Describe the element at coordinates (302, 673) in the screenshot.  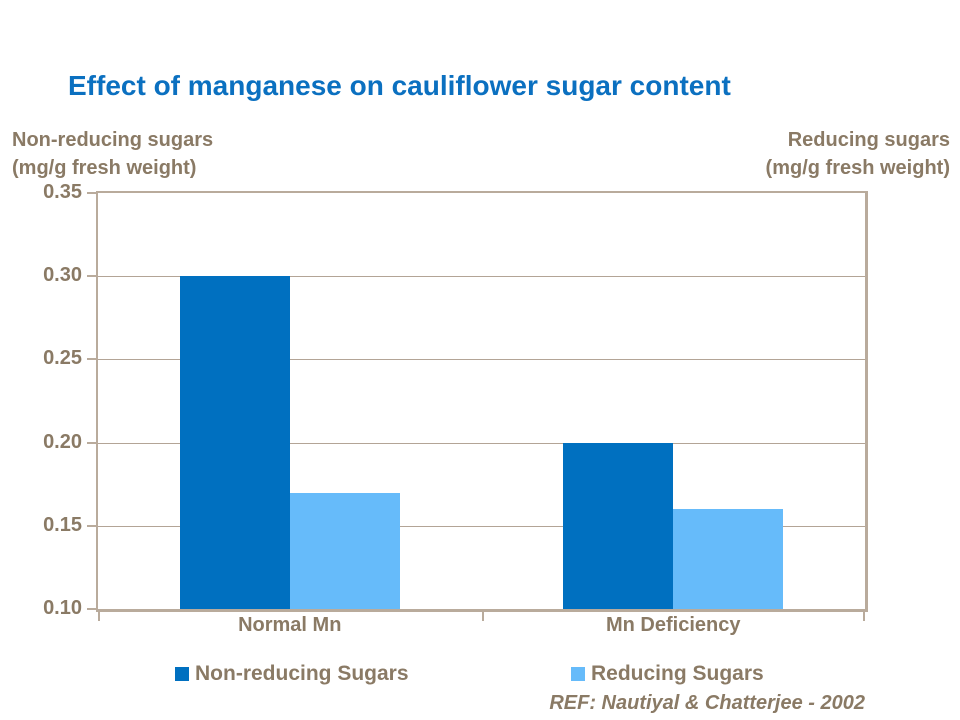
I see `legend-label: Non-reducing Sugars` at that location.